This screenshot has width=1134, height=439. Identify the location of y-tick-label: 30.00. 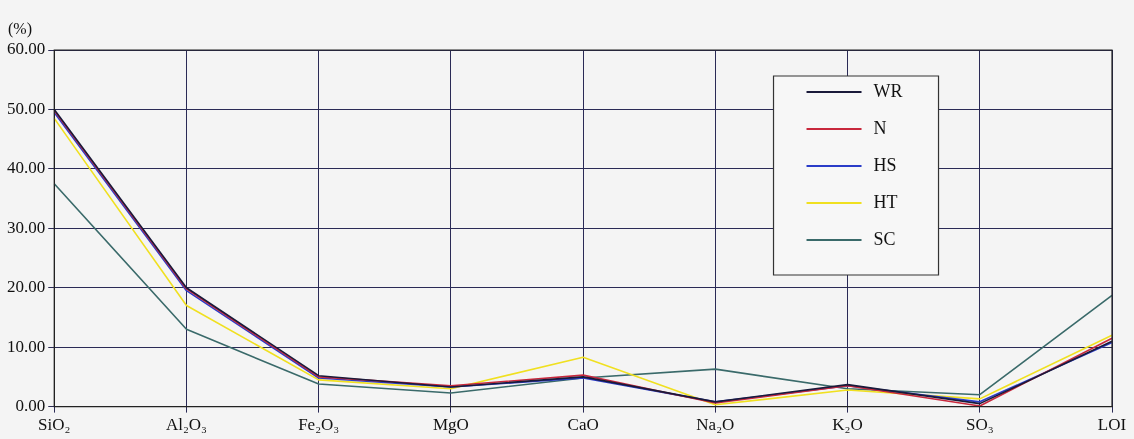
(26, 227).